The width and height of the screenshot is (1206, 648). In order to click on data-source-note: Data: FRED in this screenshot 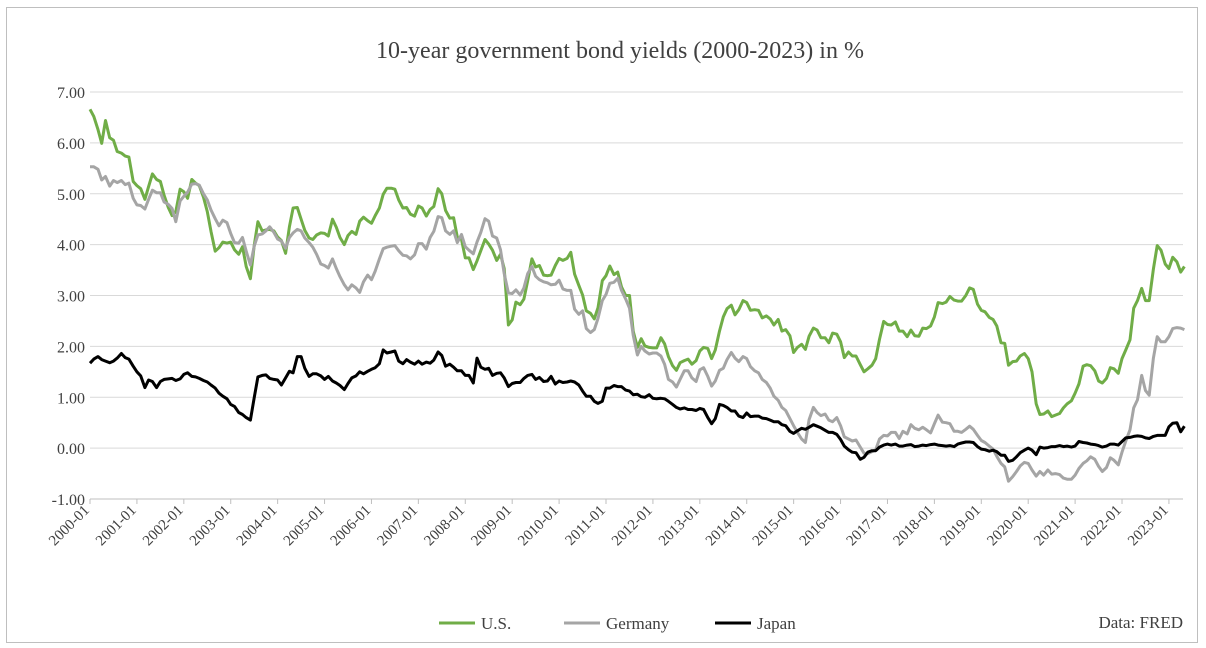, I will do `click(1140, 622)`.